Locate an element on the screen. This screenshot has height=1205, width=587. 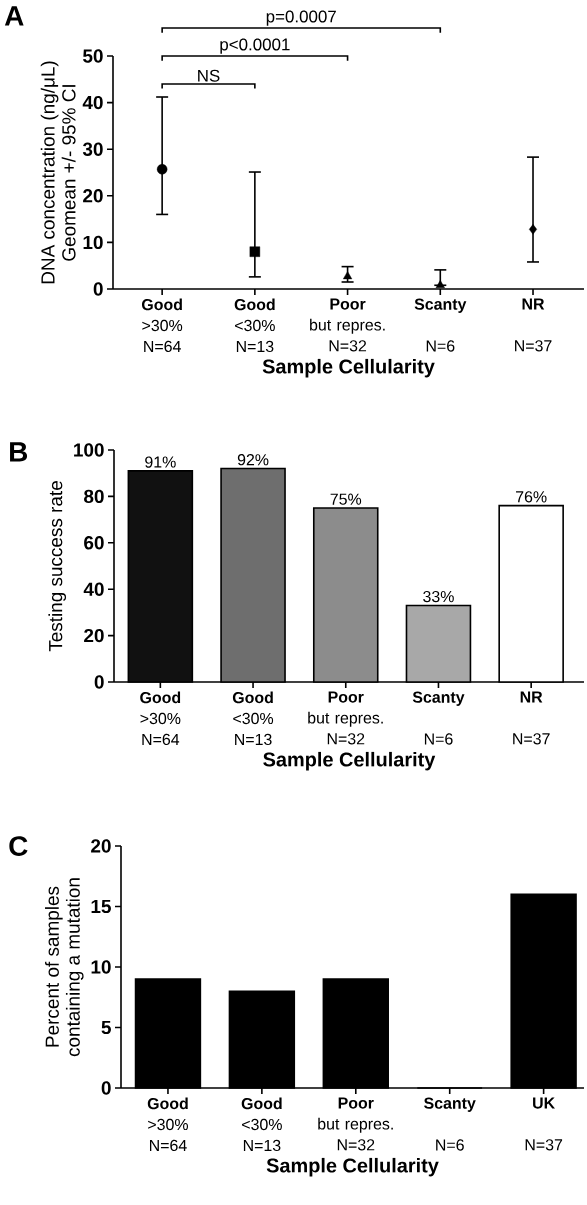
data-label: 91% is located at coordinates (160, 462).